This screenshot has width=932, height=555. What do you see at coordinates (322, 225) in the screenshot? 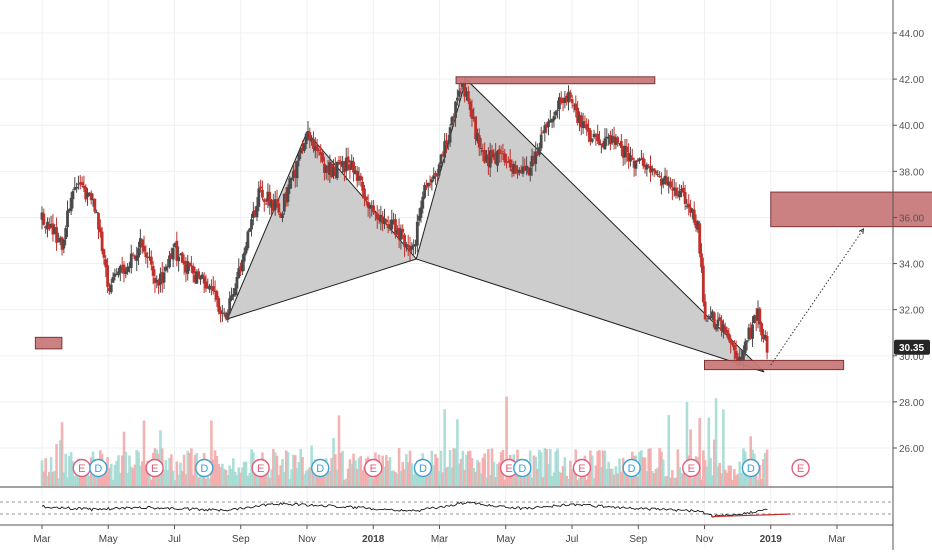
I see `pattern-triangle-xab` at bounding box center [322, 225].